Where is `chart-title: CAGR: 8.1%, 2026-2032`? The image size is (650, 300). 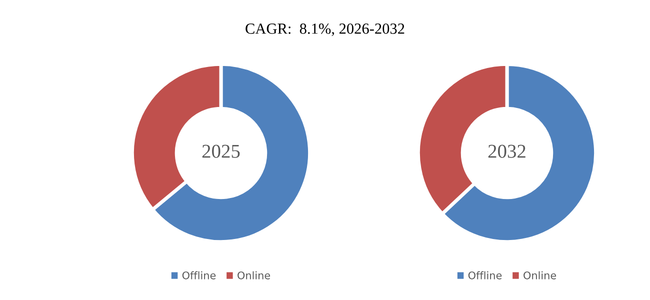
chart-title: CAGR: 8.1%, 2026-2032 is located at coordinates (325, 30).